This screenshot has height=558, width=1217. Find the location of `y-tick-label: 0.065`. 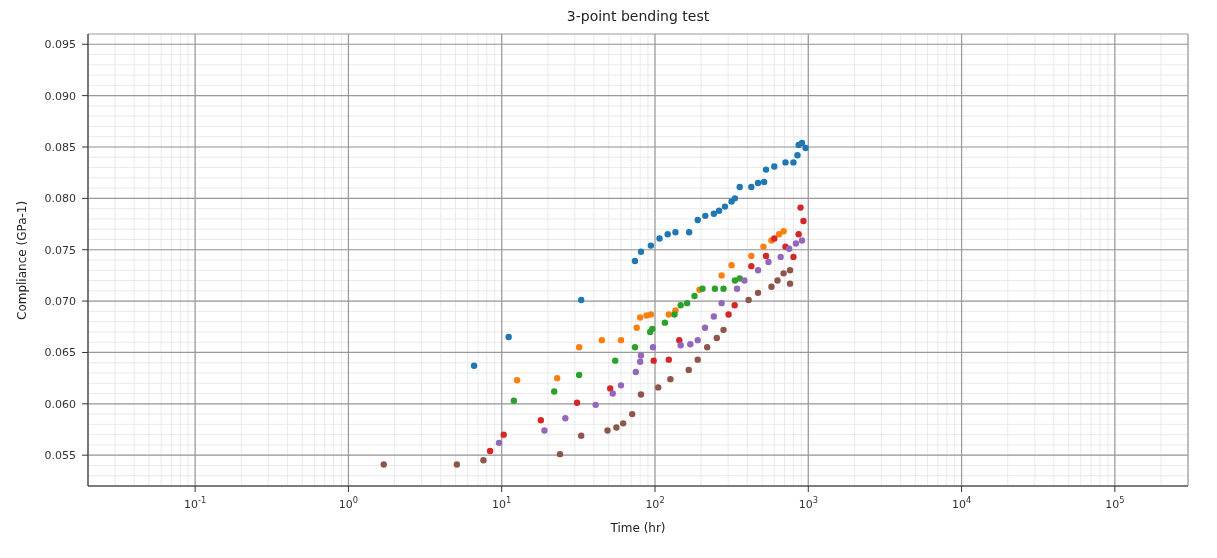

y-tick-label: 0.065 is located at coordinates (60, 353).